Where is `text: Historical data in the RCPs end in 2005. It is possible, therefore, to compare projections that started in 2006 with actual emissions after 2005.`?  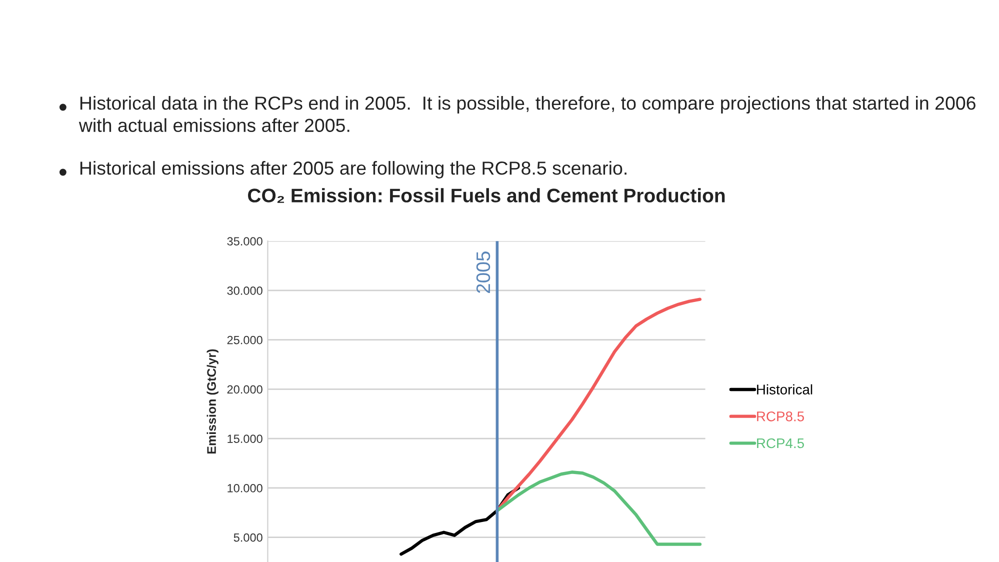 text: Historical data in the RCPs end in 2005. It is possible, therefore, to compare projections that started in 2006 with actual emissions after 2005. is located at coordinates (527, 114).